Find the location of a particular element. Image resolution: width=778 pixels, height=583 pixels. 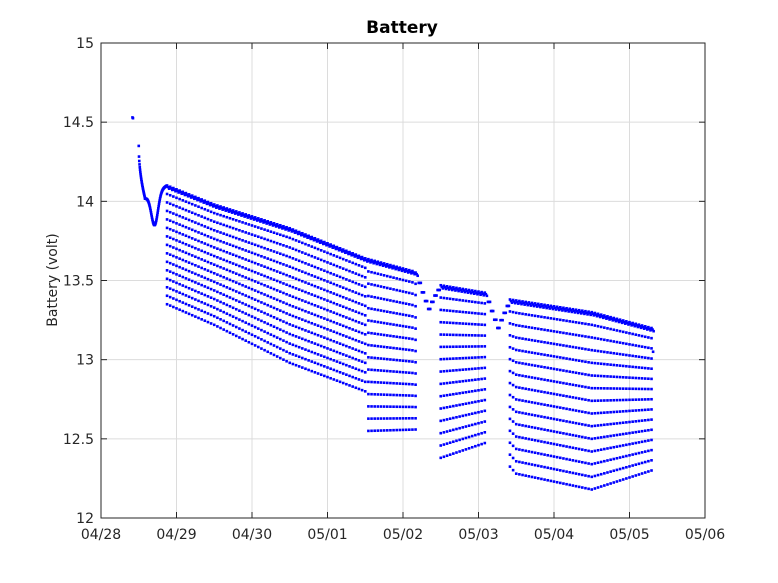

y-tick-label: 13.5 is located at coordinates (78, 282).